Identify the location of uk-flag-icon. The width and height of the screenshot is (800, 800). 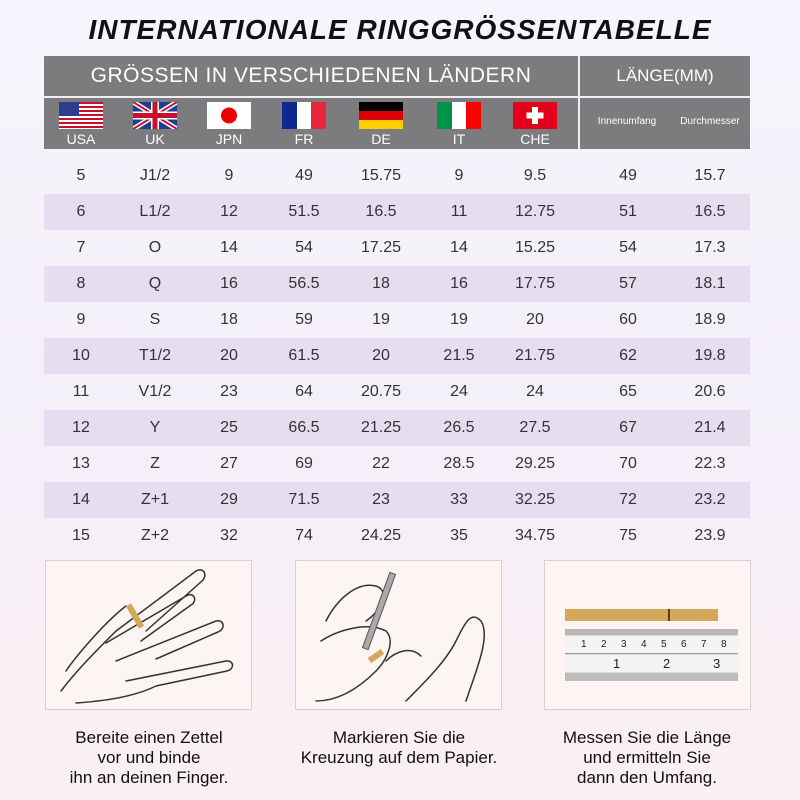
(155, 115).